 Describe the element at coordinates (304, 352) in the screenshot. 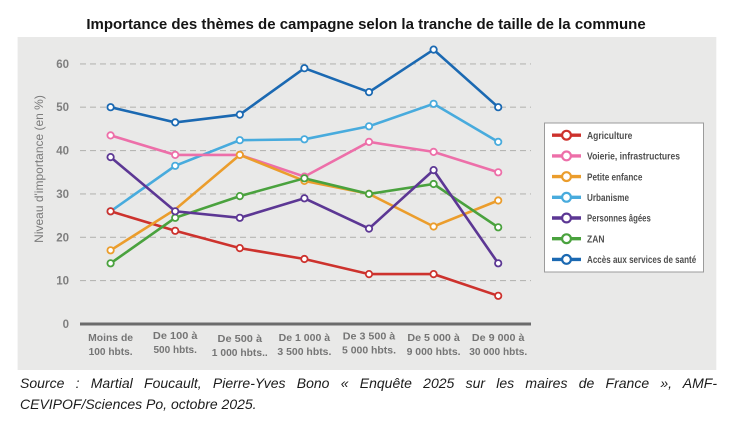

I see `svg-text: 3 500 hbts.` at that location.